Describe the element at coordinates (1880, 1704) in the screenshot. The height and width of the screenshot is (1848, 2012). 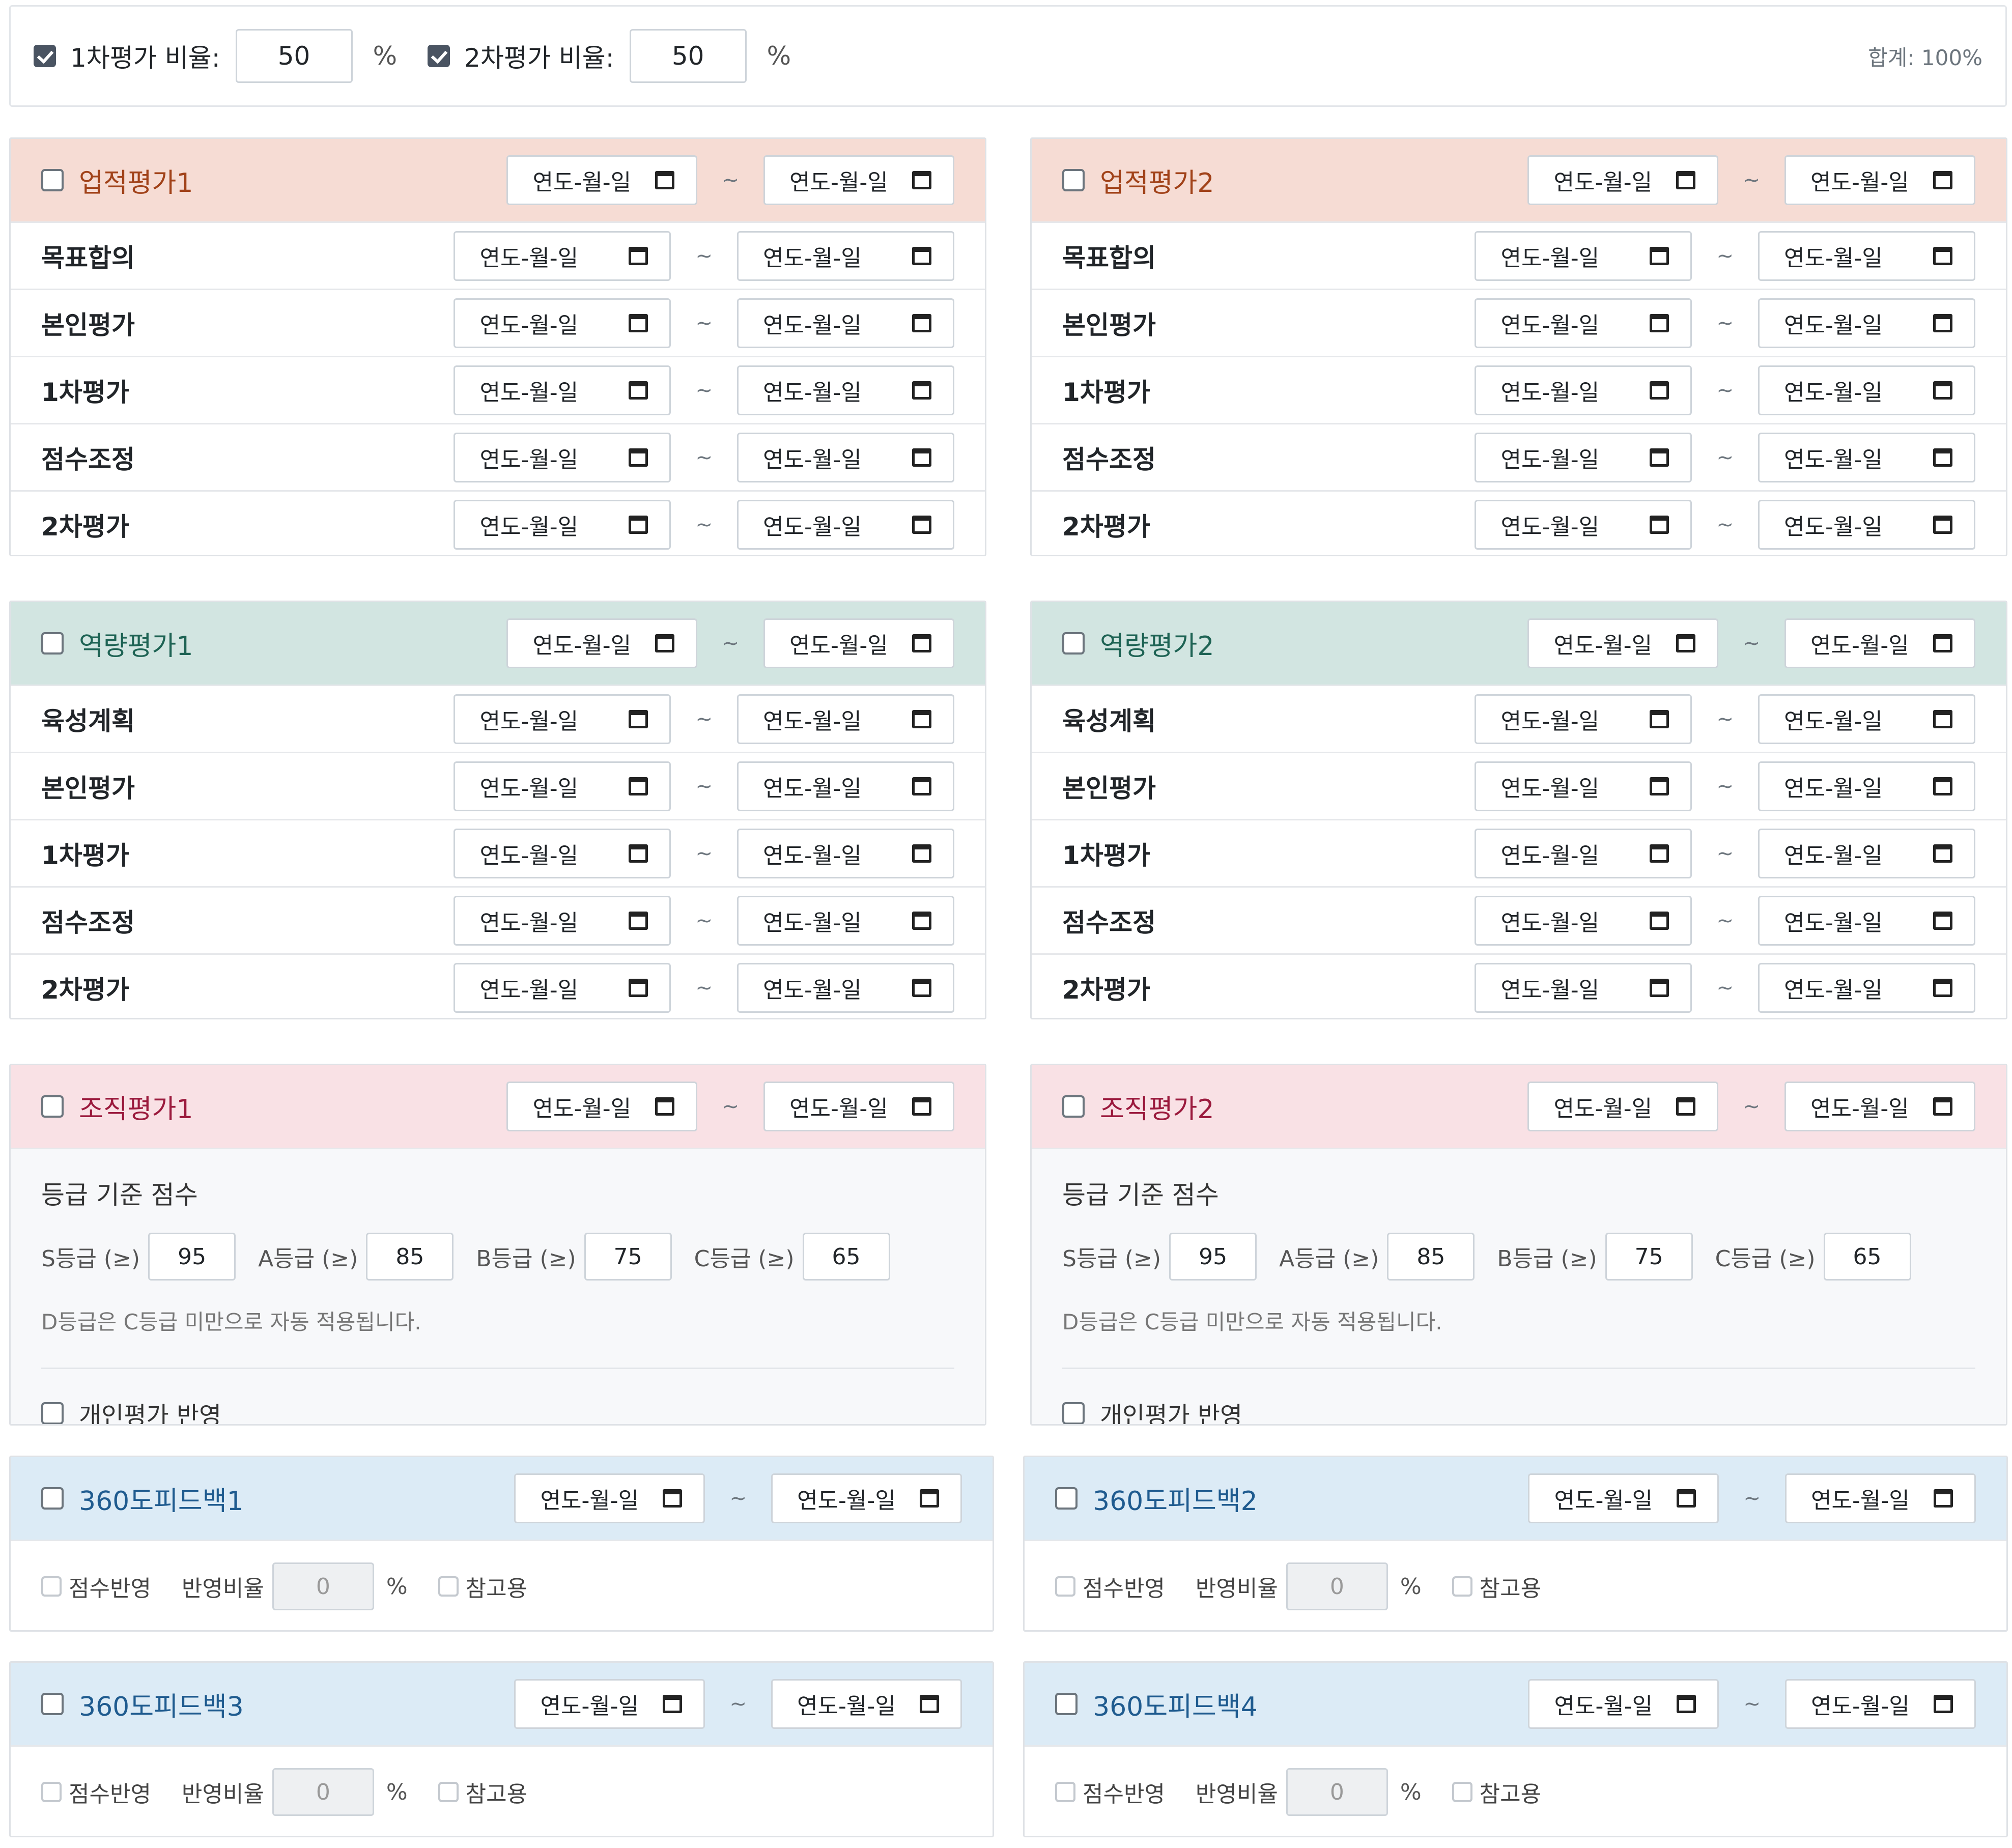
I see `fb4-period-end-date: 연도-월-일` at that location.